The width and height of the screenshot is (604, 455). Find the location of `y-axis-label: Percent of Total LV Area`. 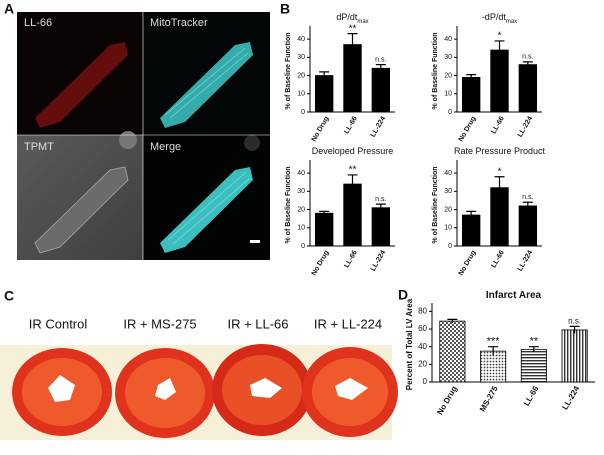

y-axis-label: Percent of Total LV Area is located at coordinates (409, 344).